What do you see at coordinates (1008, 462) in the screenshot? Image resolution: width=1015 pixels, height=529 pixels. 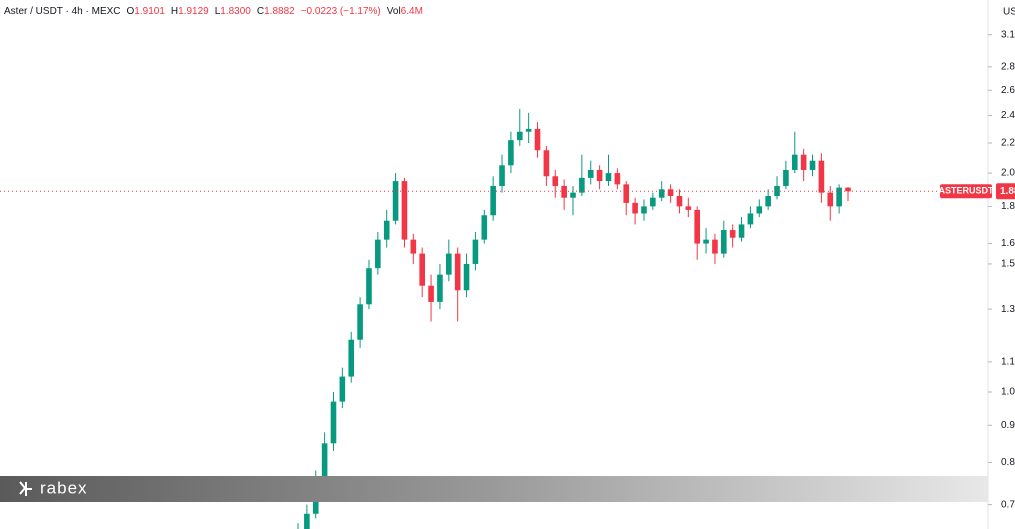 I see `y-tick-label: 0.8` at bounding box center [1008, 462].